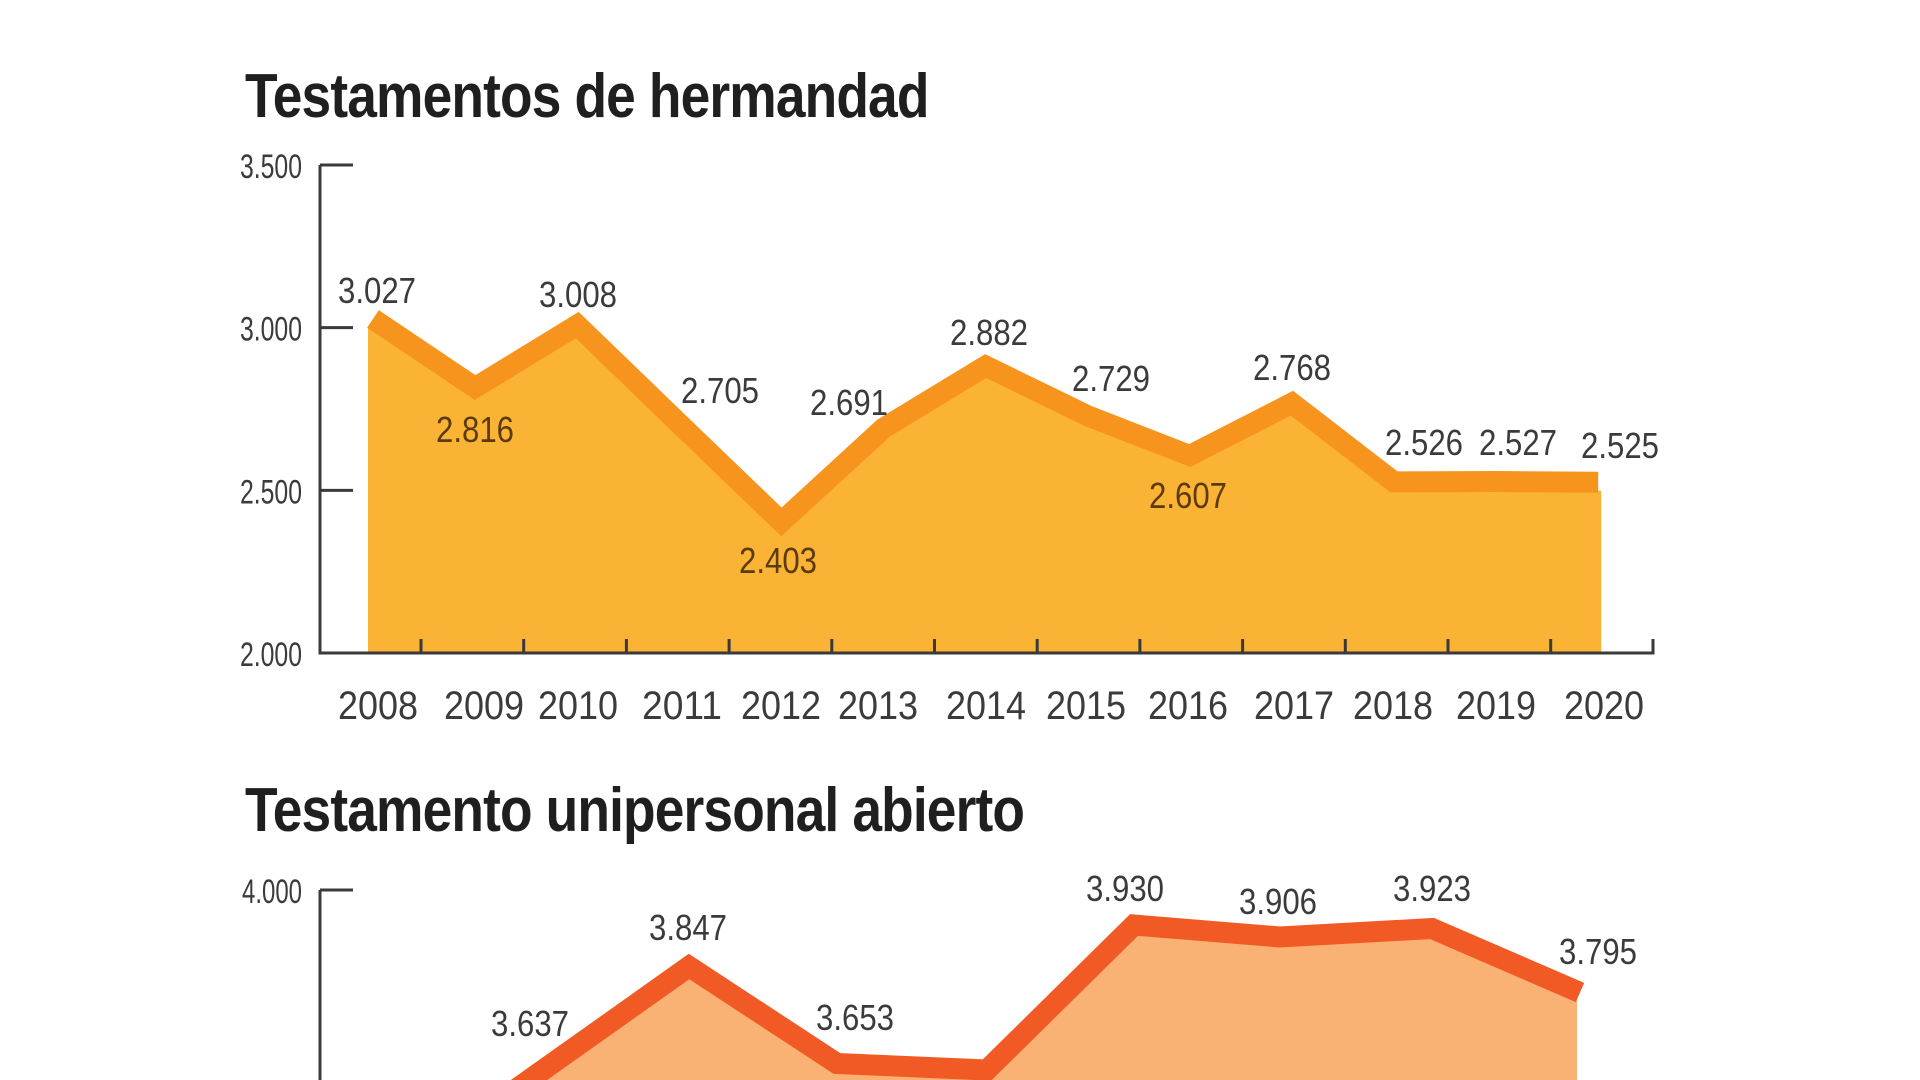 Image resolution: width=1920 pixels, height=1080 pixels. Describe the element at coordinates (989, 332) in the screenshot. I see `data-label: 2.882` at that location.